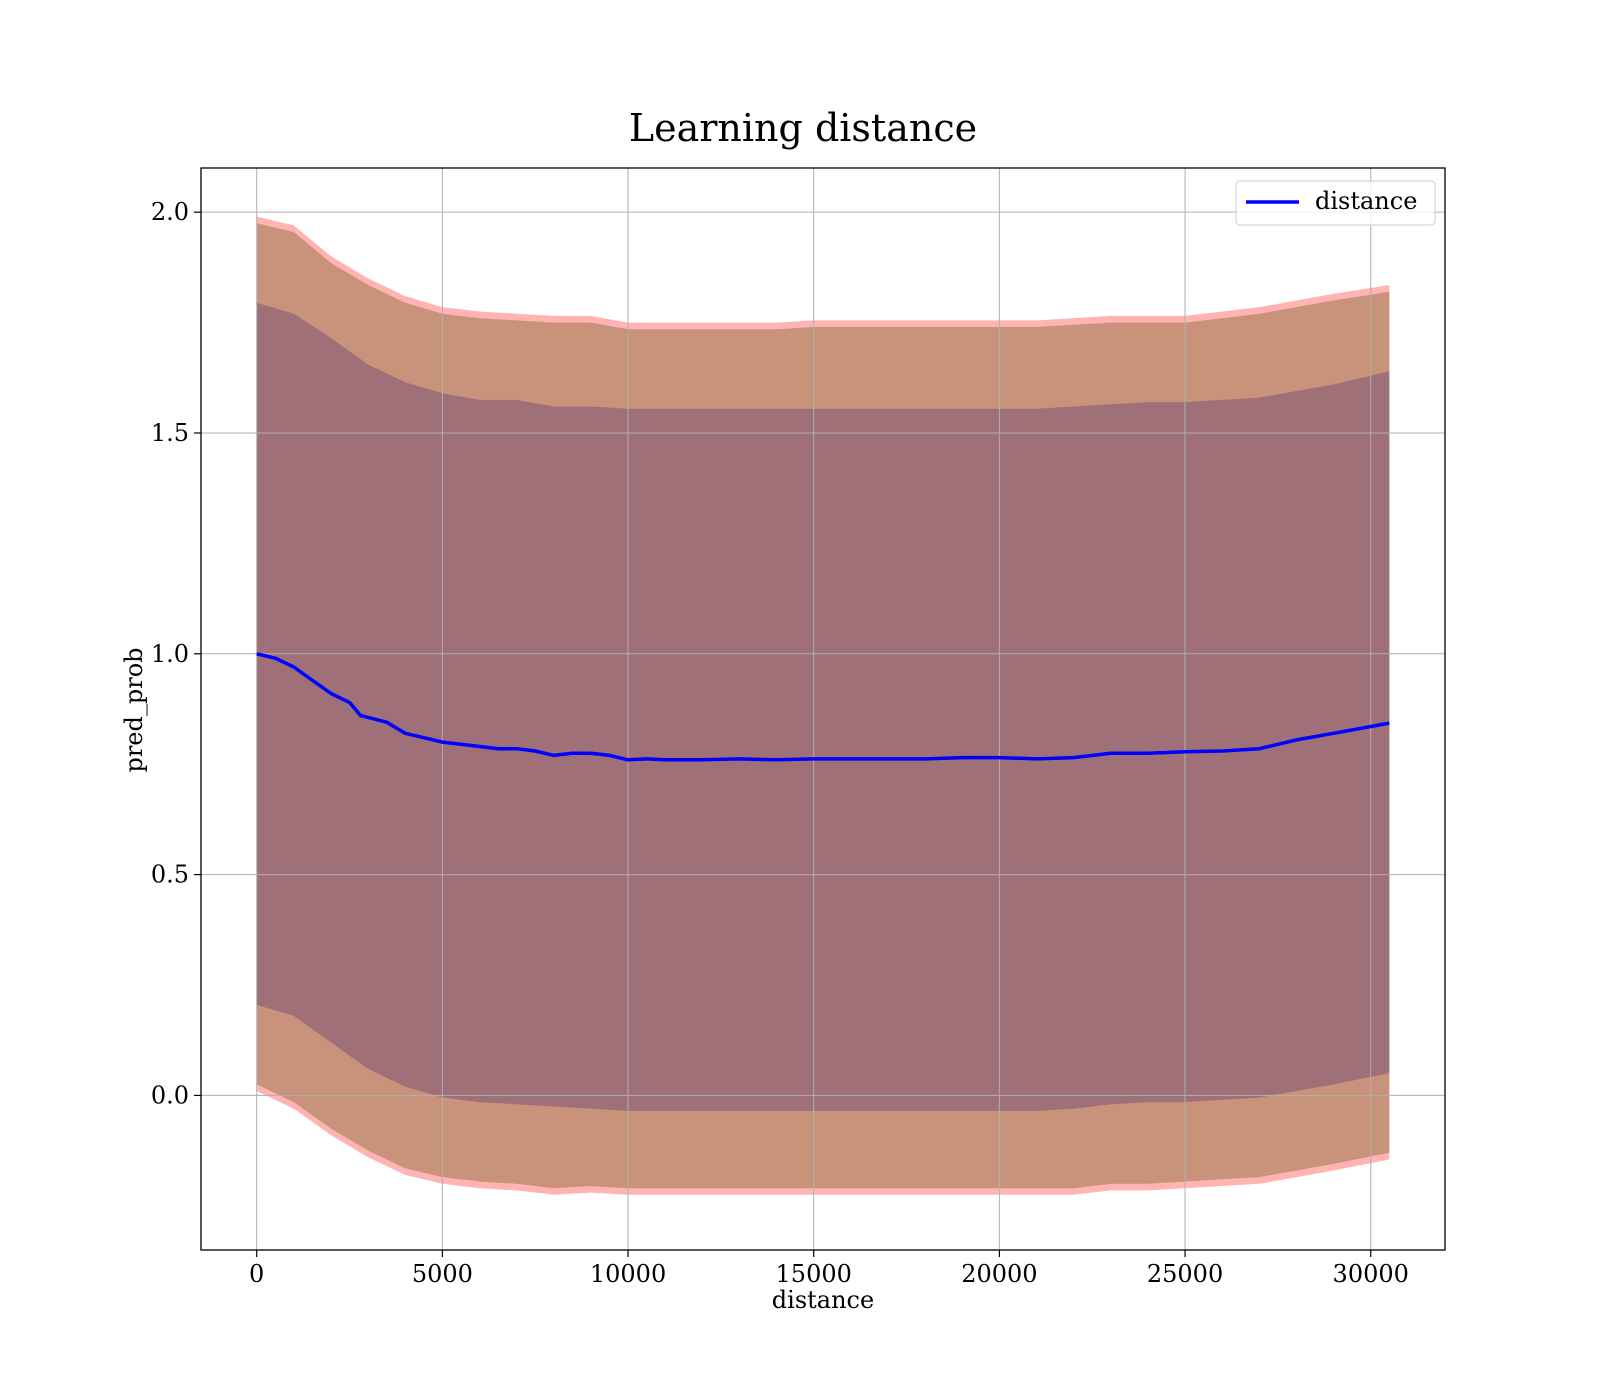  Describe the element at coordinates (170, 875) in the screenshot. I see `y-tick-label: 0.5` at that location.